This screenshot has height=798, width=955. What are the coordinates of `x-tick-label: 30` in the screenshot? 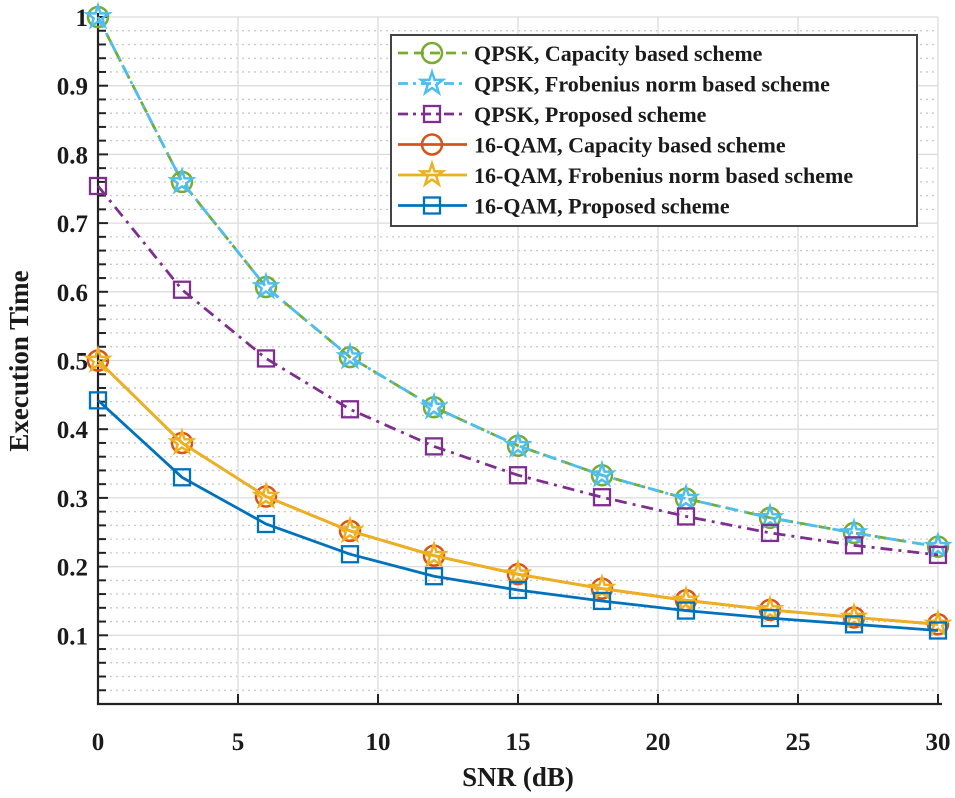 It's located at (938, 742).